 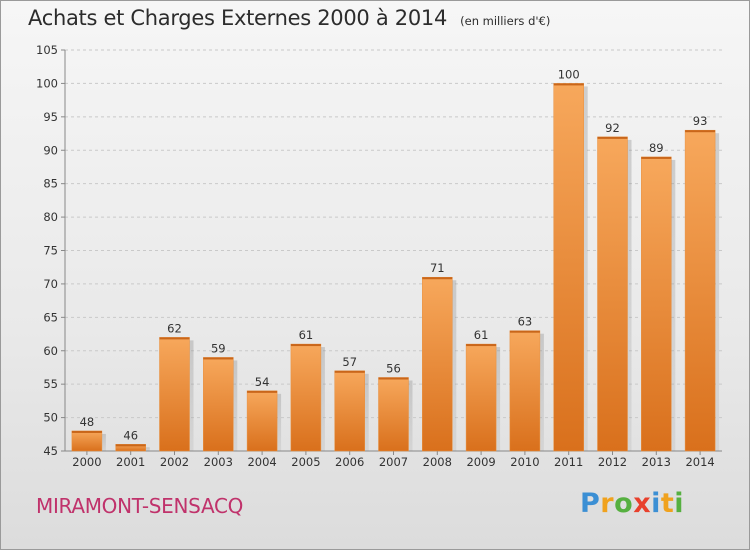 I want to click on proxiti-logo: Proxiti, so click(x=632, y=503).